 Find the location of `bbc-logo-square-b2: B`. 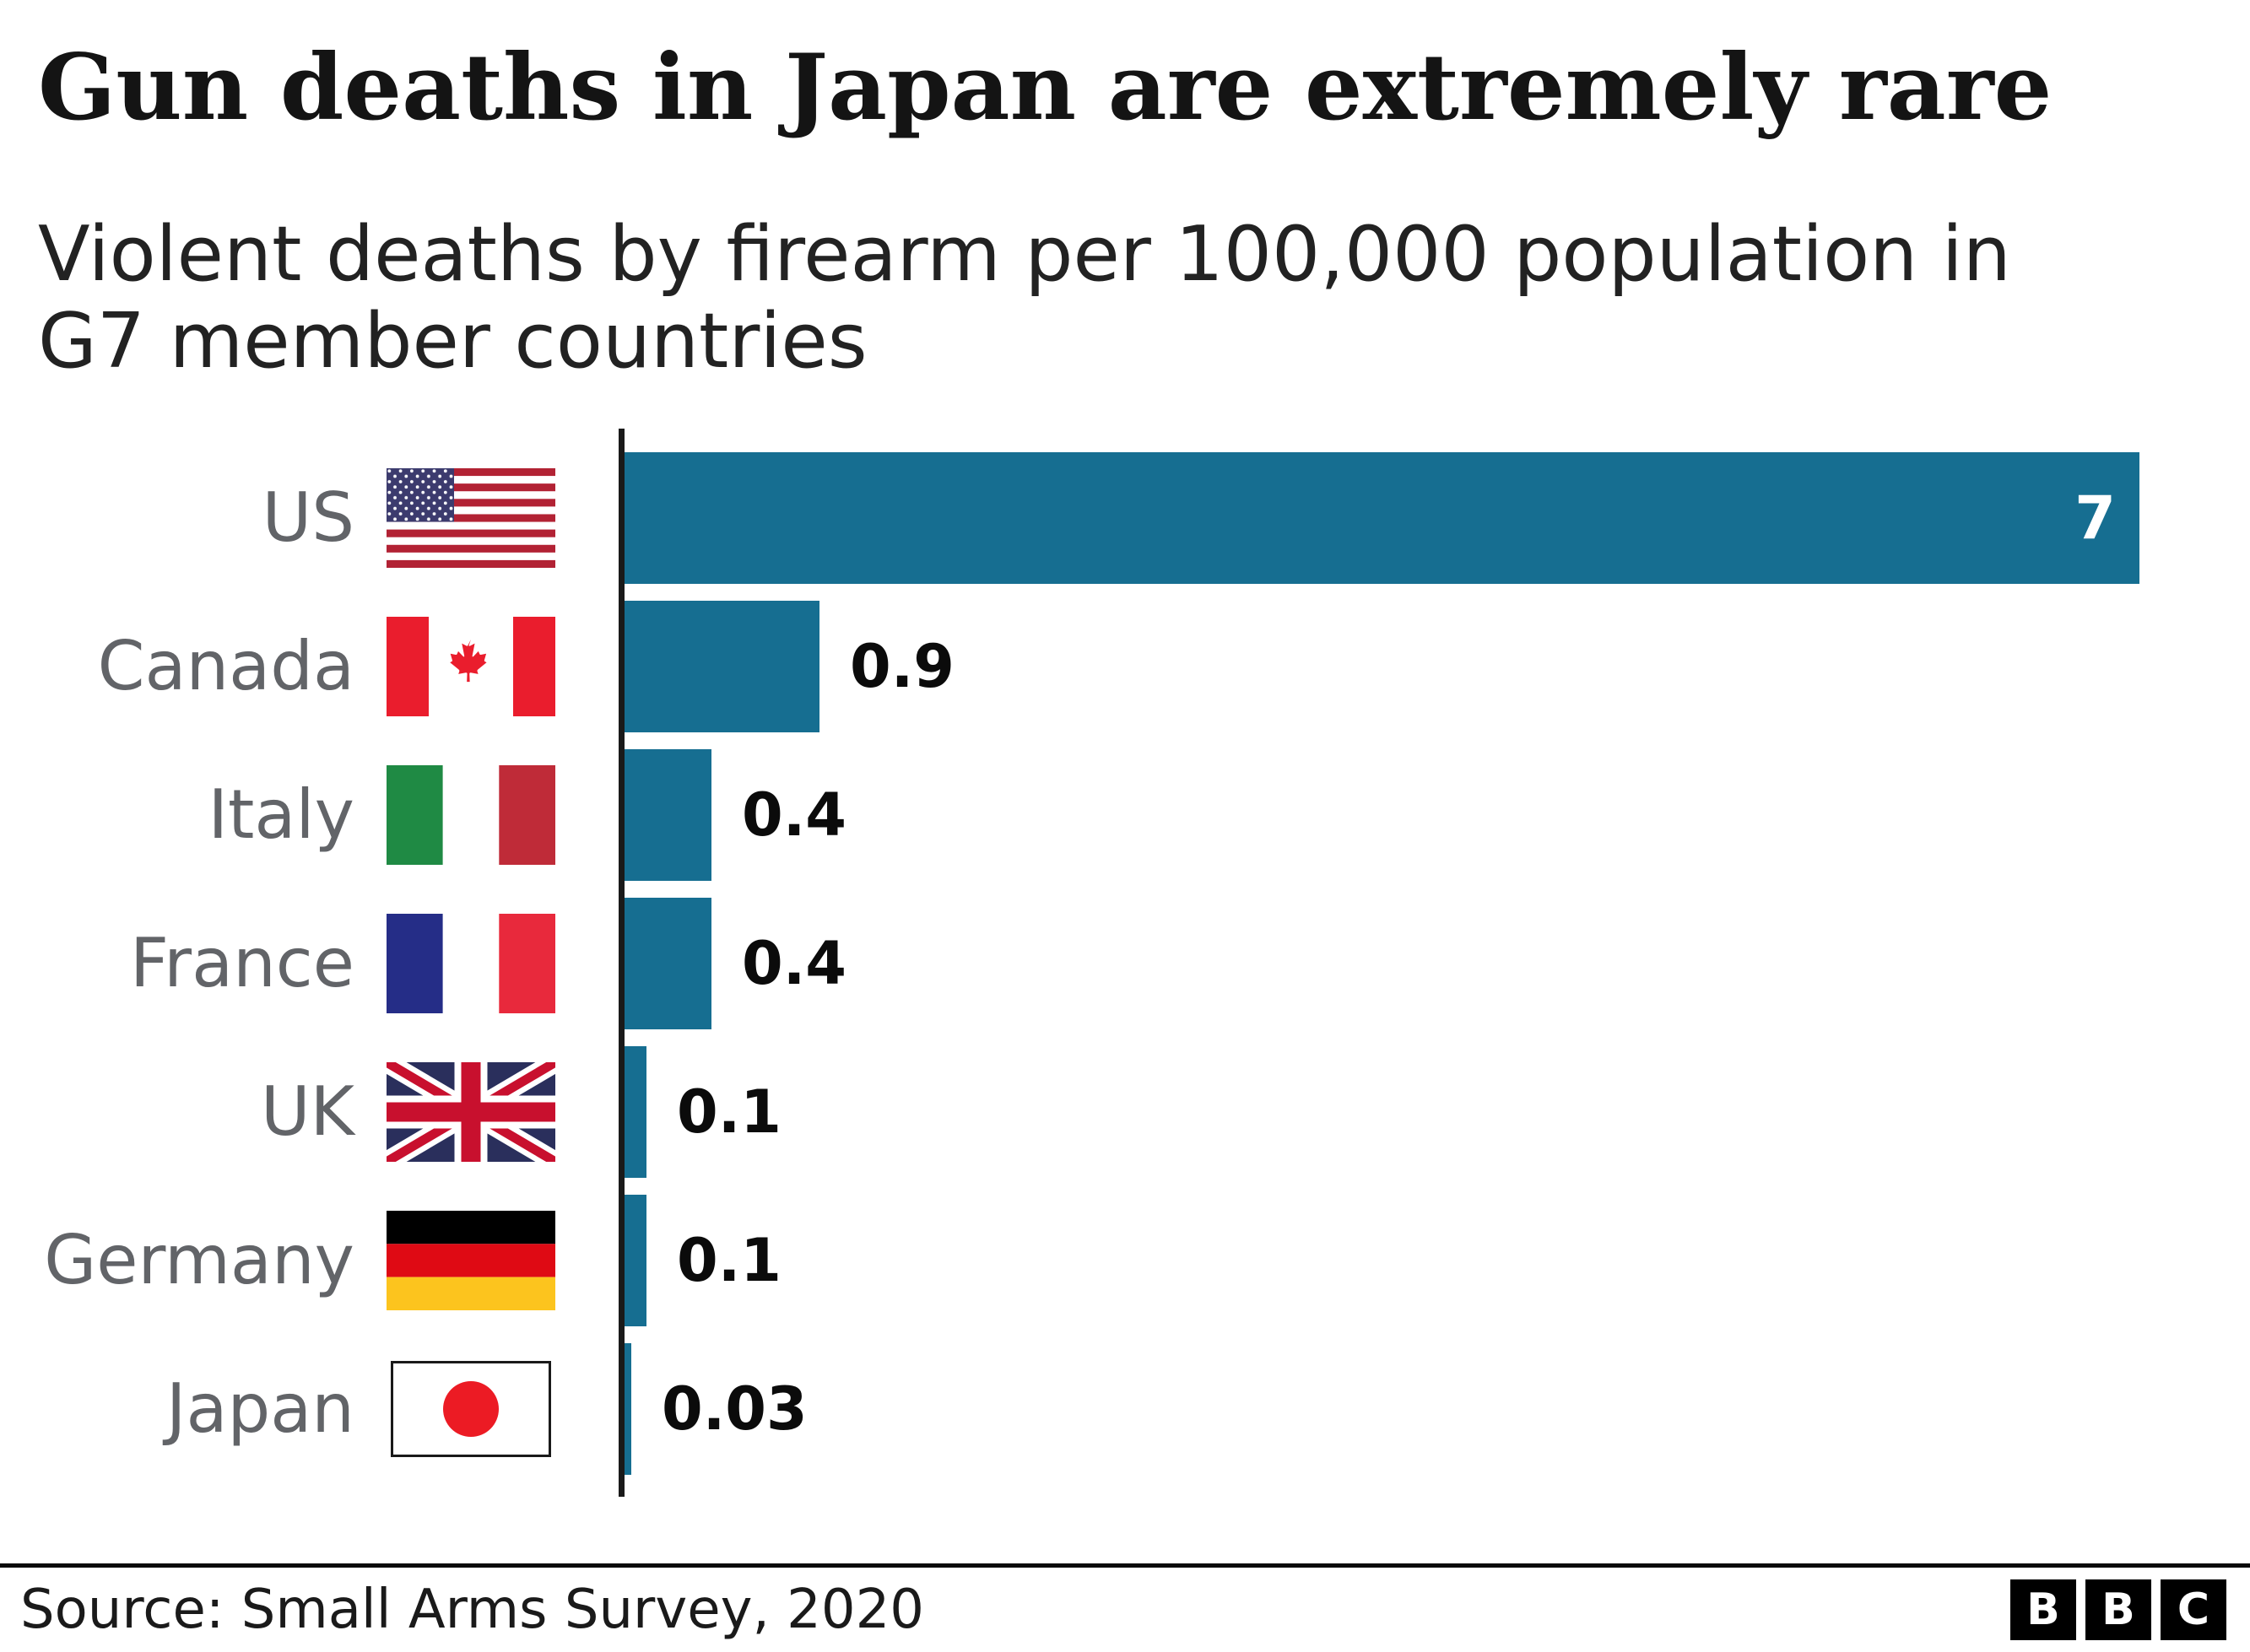

bbc-logo-square-b2: B is located at coordinates (2118, 1609).